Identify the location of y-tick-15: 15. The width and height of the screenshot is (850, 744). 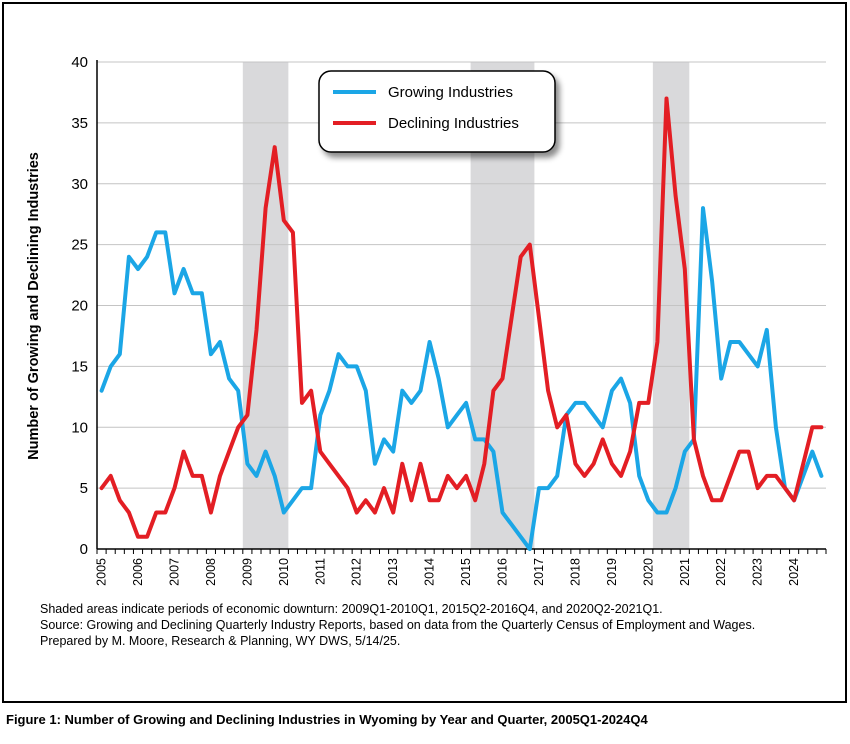
(79, 366).